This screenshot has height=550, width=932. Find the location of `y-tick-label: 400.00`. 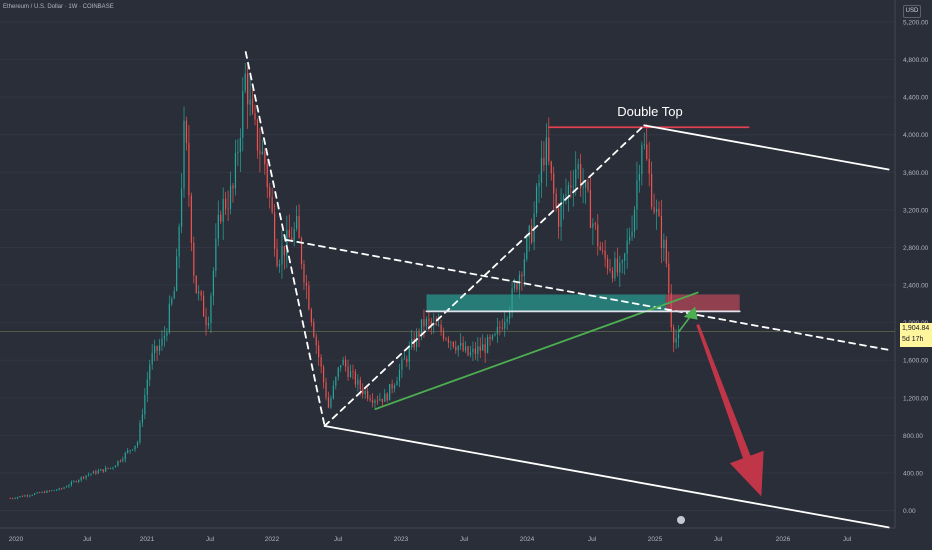

y-tick-label: 400.00 is located at coordinates (913, 473).